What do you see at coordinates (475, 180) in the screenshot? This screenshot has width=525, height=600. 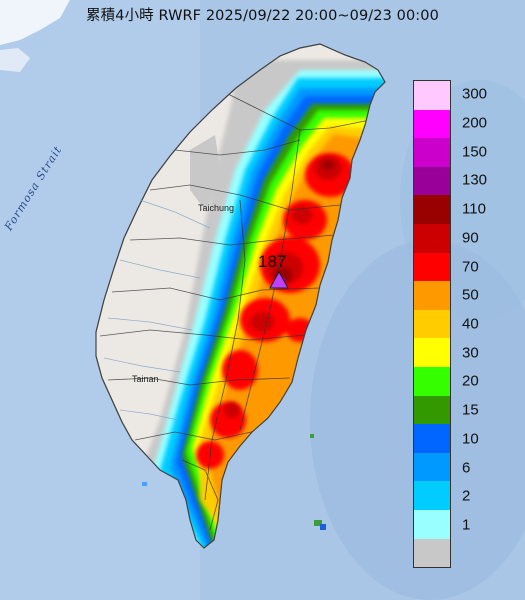 I see `legend-label: 130` at bounding box center [475, 180].